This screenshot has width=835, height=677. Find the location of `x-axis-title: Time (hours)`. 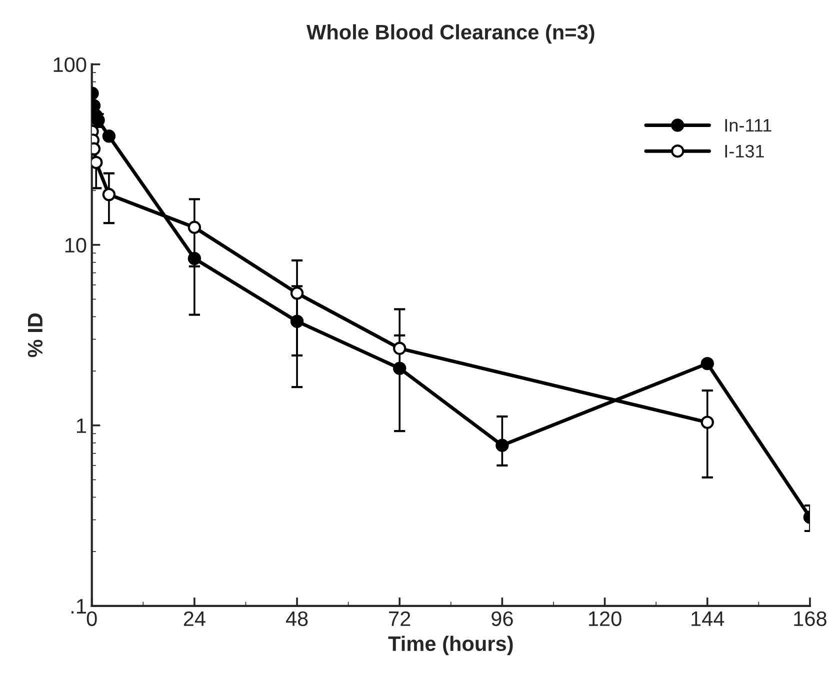

x-axis-title: Time (hours) is located at coordinates (450, 646).